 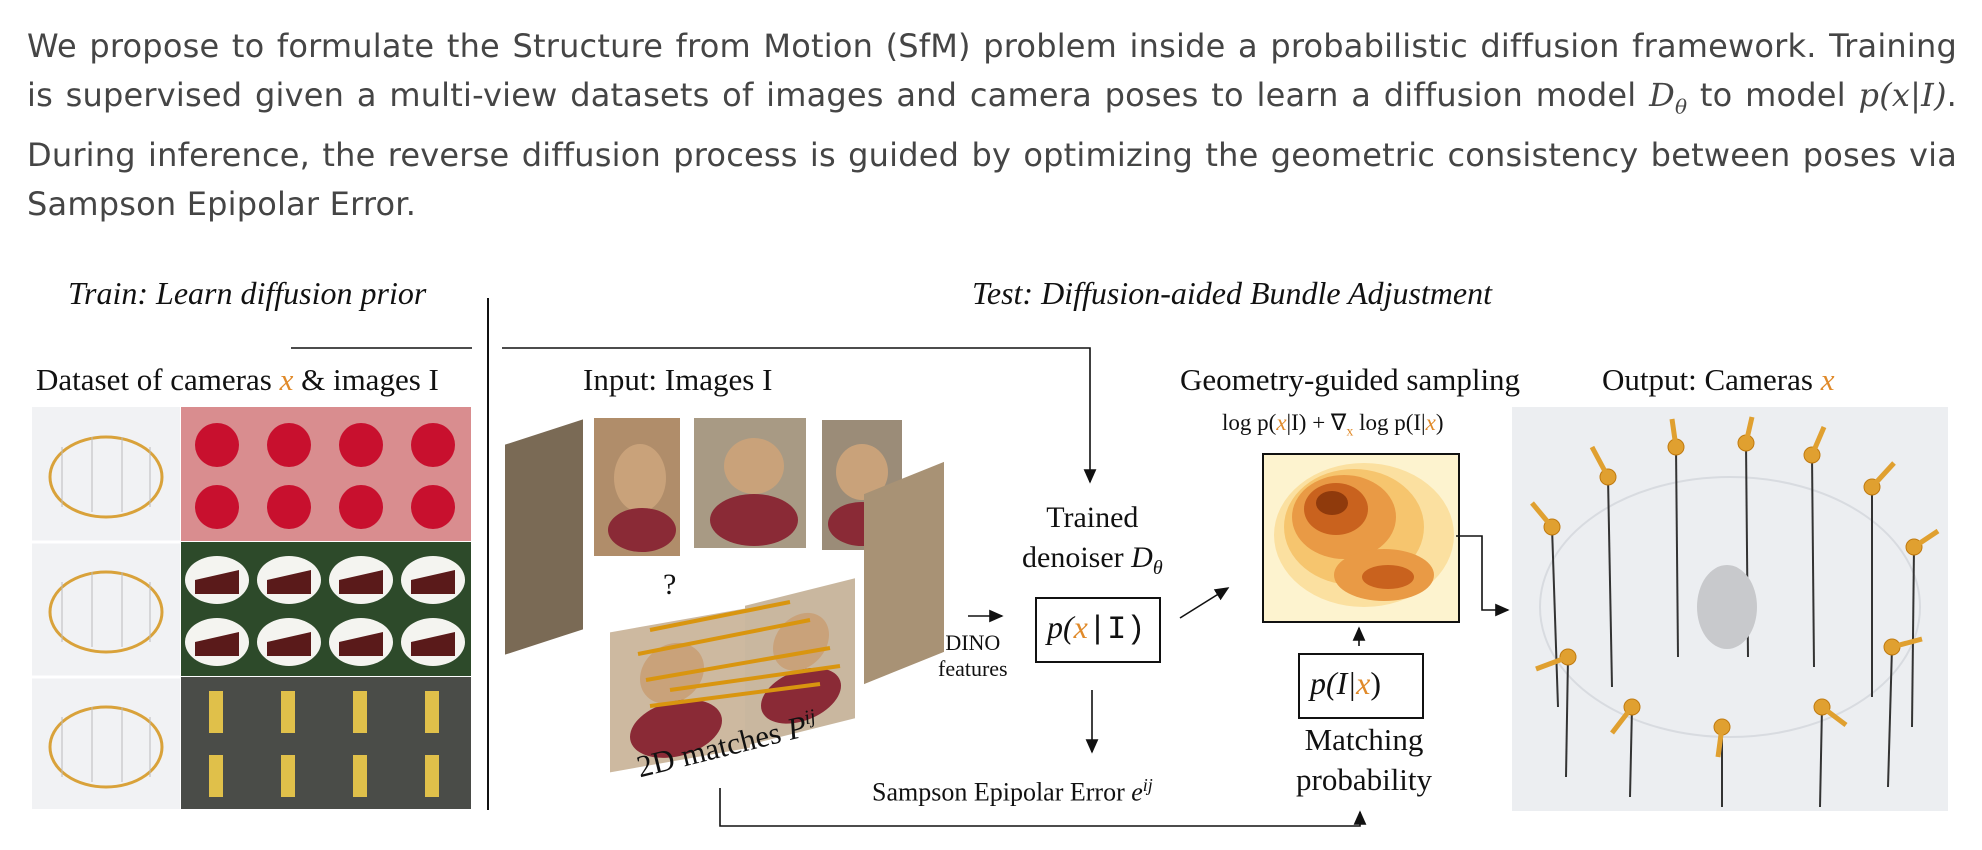 What do you see at coordinates (106, 608) in the screenshot?
I see `dataset-camera-rigs` at bounding box center [106, 608].